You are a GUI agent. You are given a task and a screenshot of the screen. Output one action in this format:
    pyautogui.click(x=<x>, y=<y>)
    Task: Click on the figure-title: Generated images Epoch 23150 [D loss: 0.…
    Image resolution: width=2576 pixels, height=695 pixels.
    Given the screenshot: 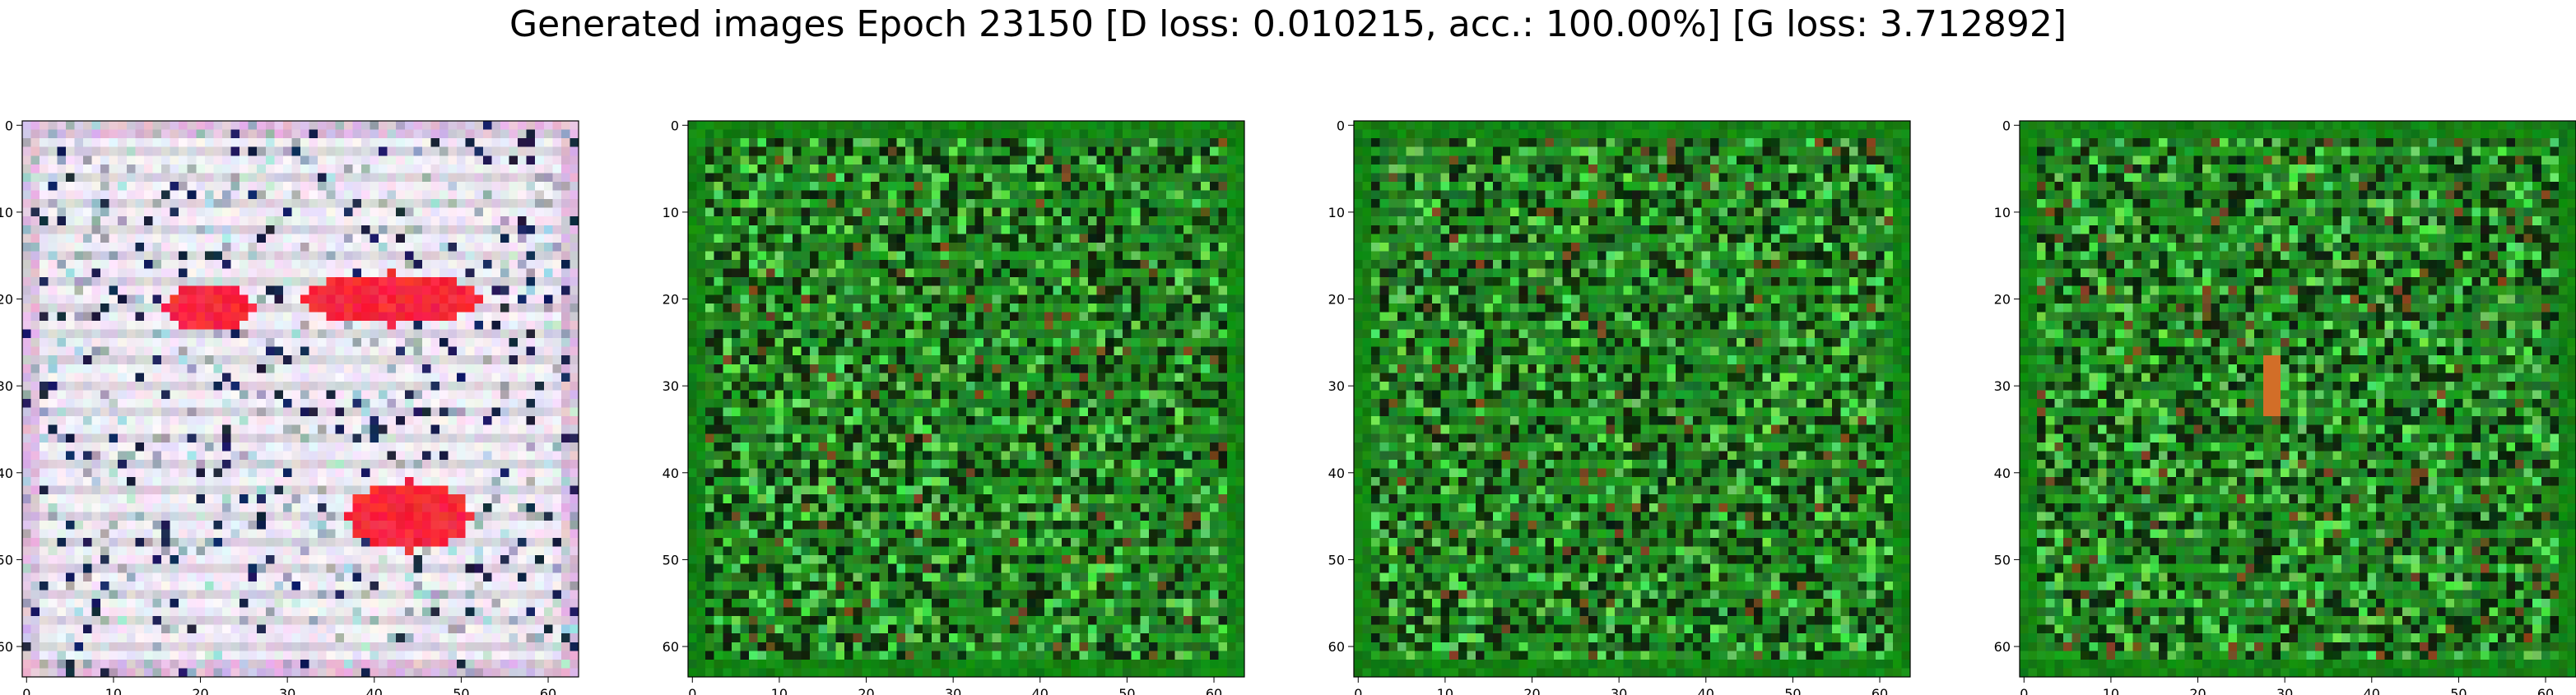 What is the action you would take?
    pyautogui.click(x=1288, y=24)
    